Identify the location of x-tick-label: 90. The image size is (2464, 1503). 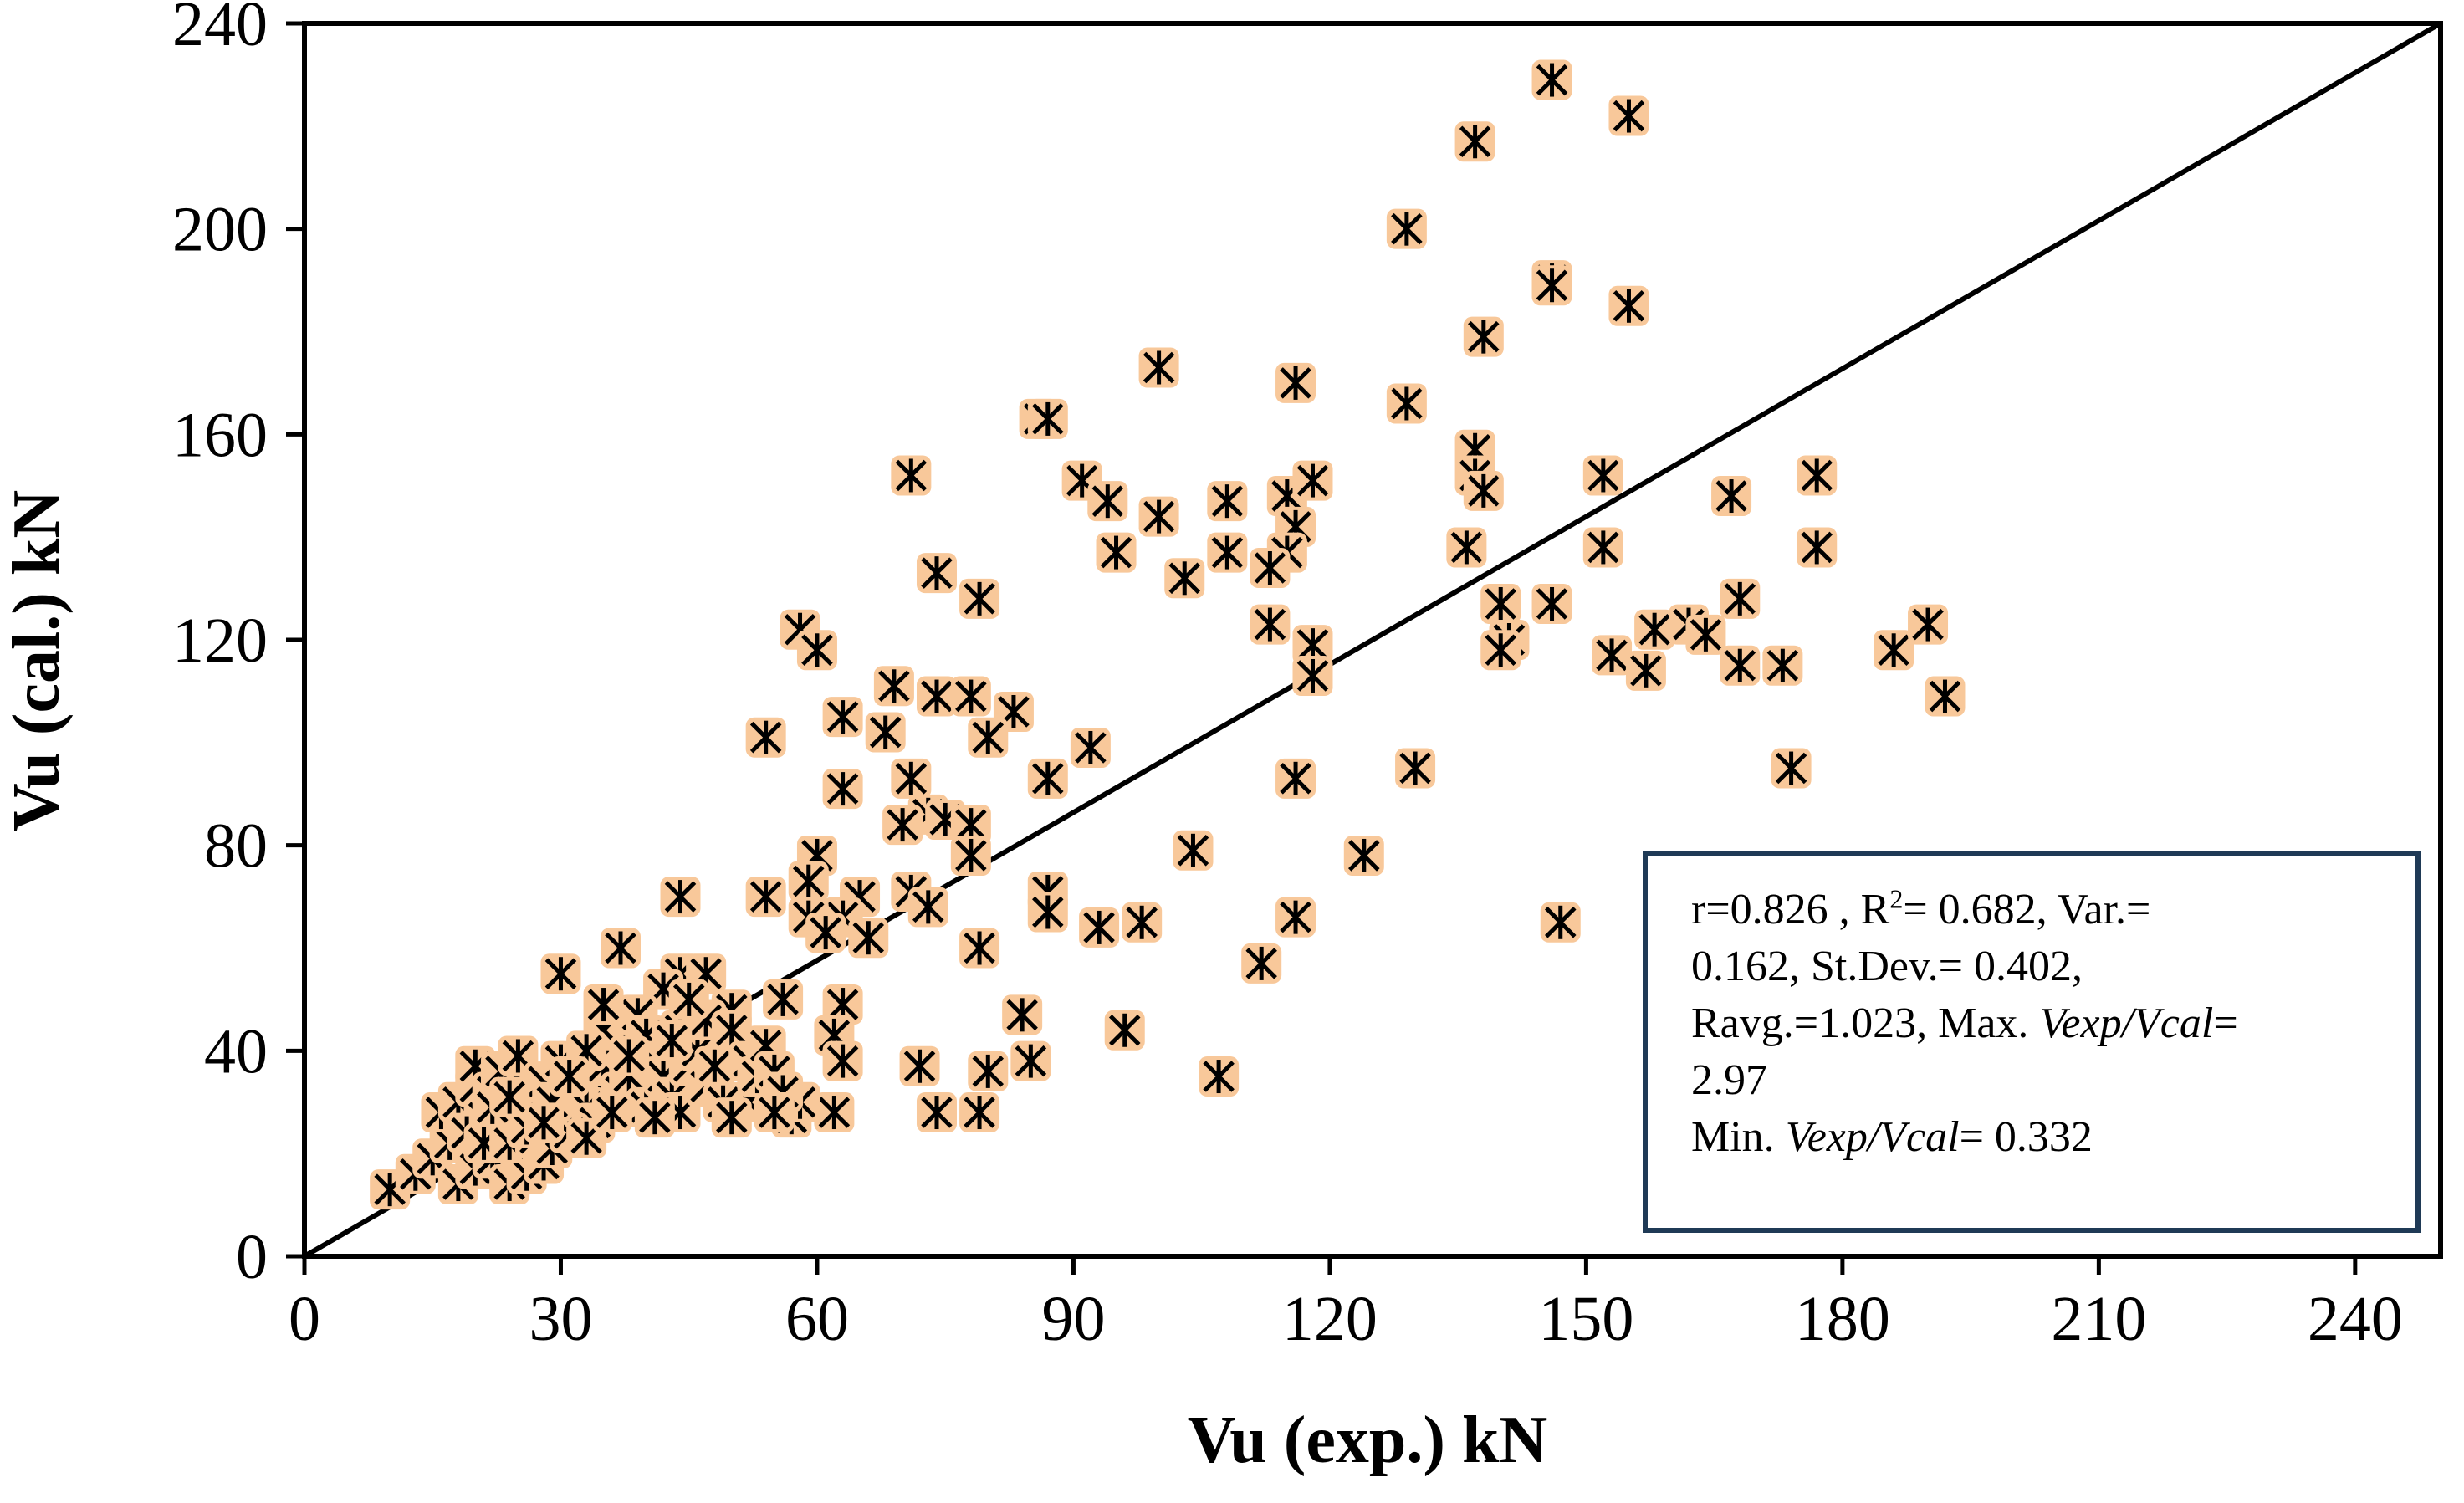
(1073, 1319).